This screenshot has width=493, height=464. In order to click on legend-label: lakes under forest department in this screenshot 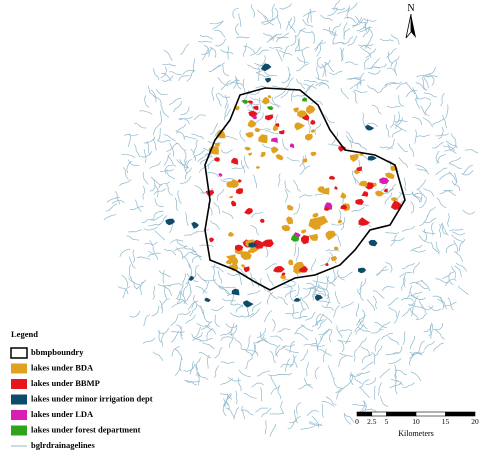, I will do `click(86, 429)`.